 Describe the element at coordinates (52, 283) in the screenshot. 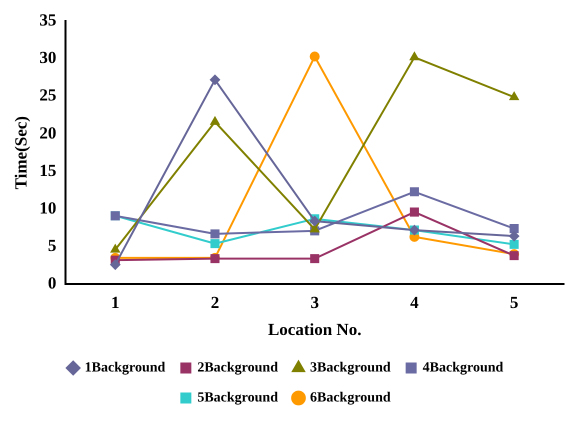

I see `y-tick-label: 0` at that location.